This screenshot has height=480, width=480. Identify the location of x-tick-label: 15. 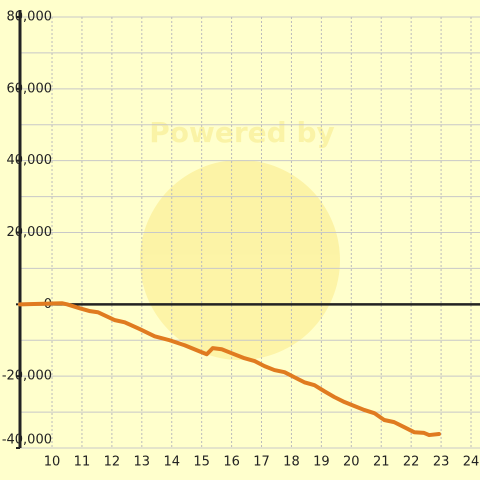
(201, 462).